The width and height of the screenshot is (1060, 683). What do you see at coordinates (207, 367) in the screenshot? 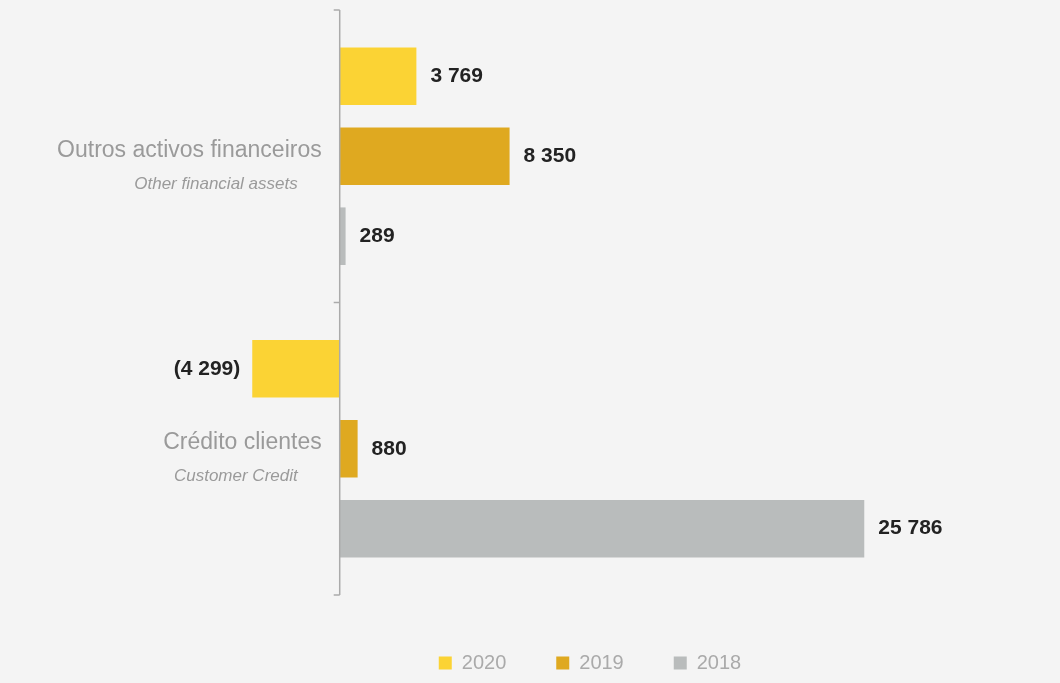
I see `data-label: (4 299)` at bounding box center [207, 367].